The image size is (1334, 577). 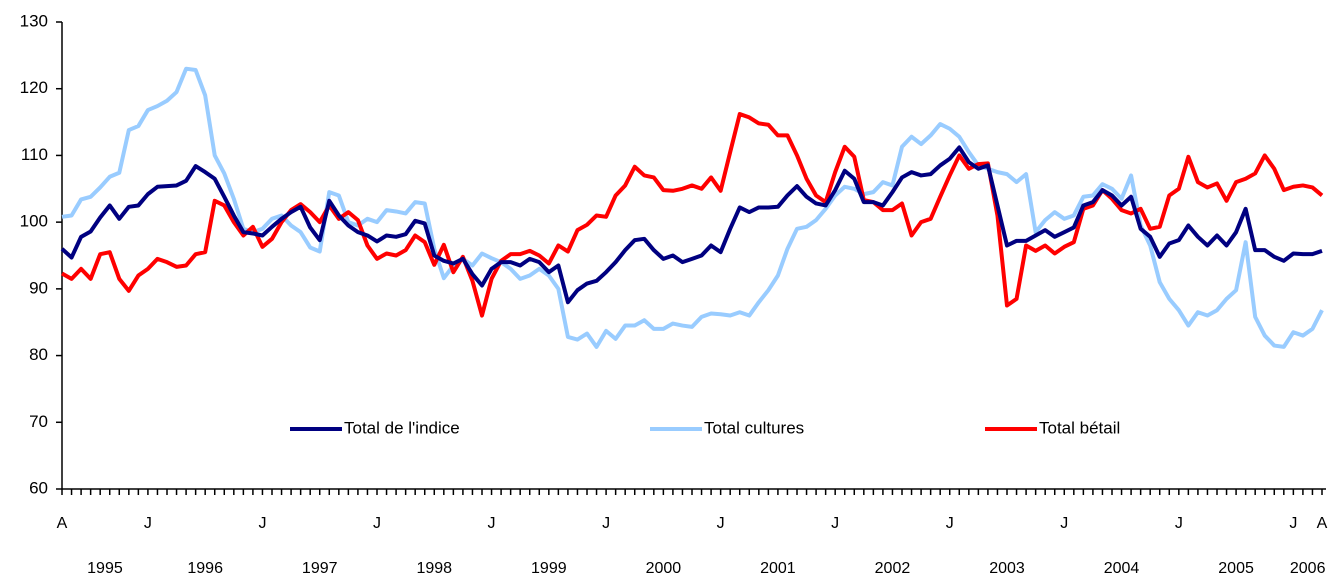 I want to click on year-label: 1996, so click(x=205, y=568).